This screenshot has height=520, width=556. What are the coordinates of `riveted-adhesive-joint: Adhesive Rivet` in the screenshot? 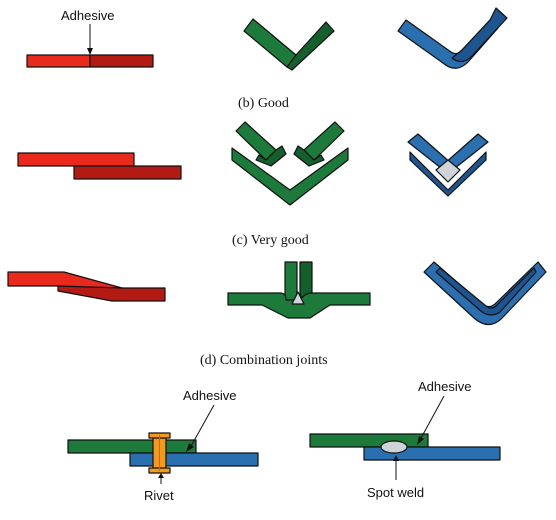 It's located at (163, 445).